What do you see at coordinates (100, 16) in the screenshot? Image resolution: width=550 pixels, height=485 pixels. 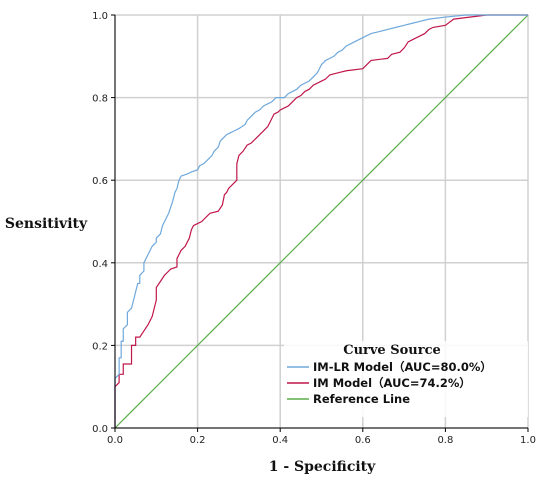 I see `y-tick-label: 1.0` at bounding box center [100, 16].